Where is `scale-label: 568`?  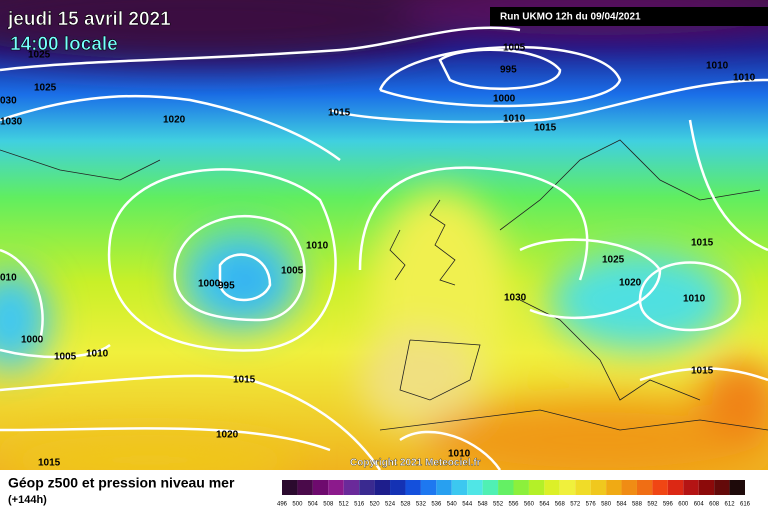
scale-label: 568 is located at coordinates (560, 505).